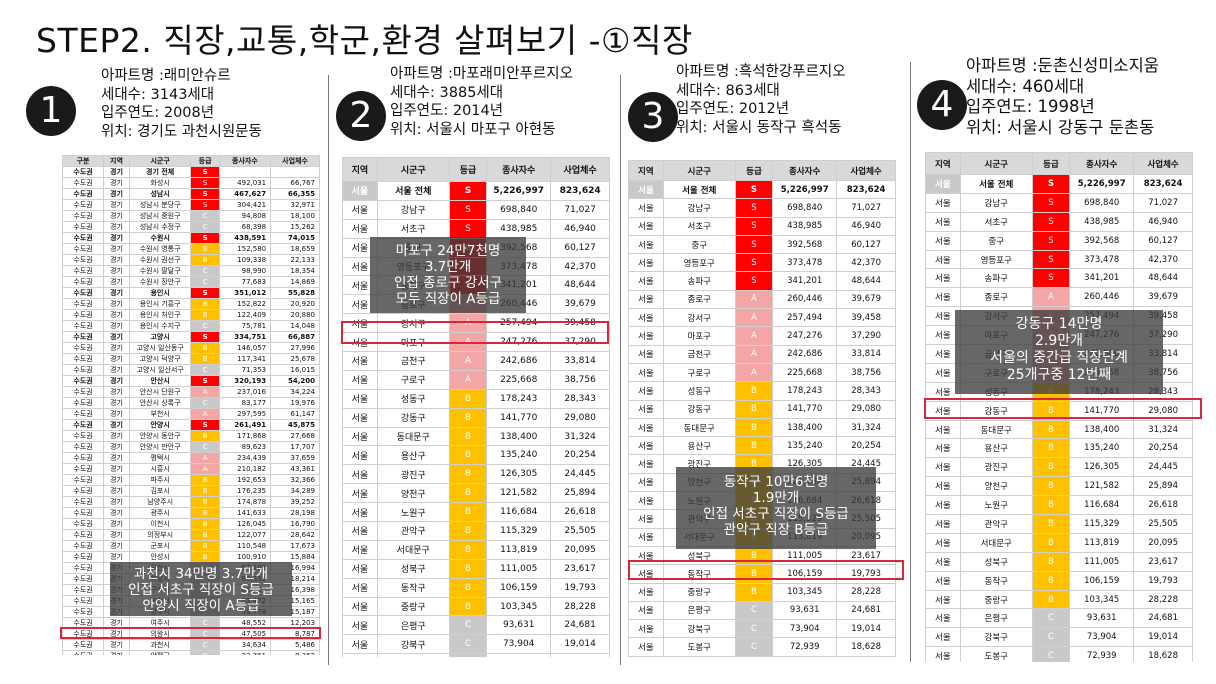  What do you see at coordinates (996, 524) in the screenshot?
I see `district-cell: 관악구` at bounding box center [996, 524].